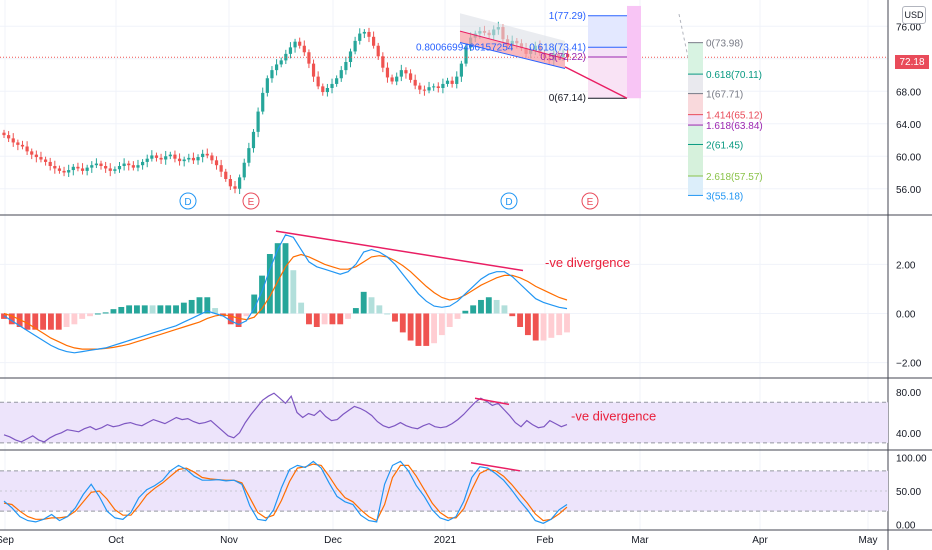 The width and height of the screenshot is (932, 550). I want to click on fib-ext-label: 0(73.98), so click(724, 44).